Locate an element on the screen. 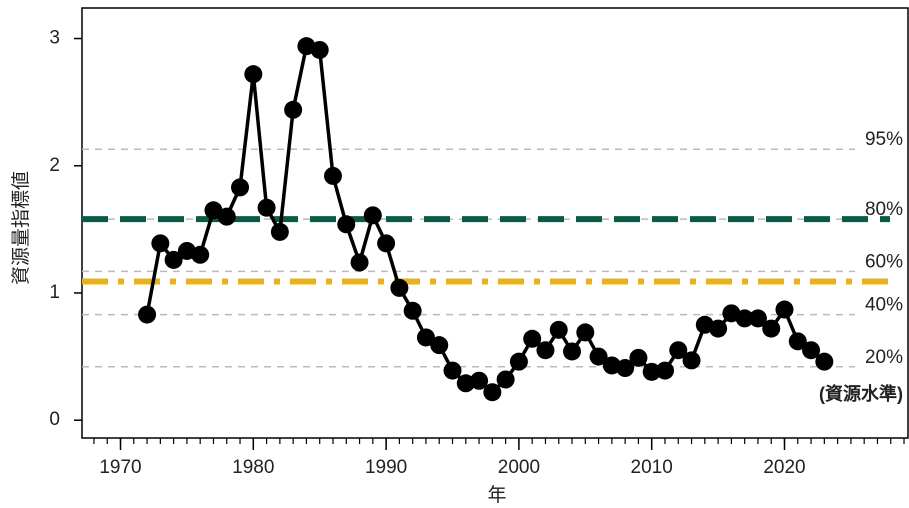  x-tick-label: 2020 is located at coordinates (784, 467).